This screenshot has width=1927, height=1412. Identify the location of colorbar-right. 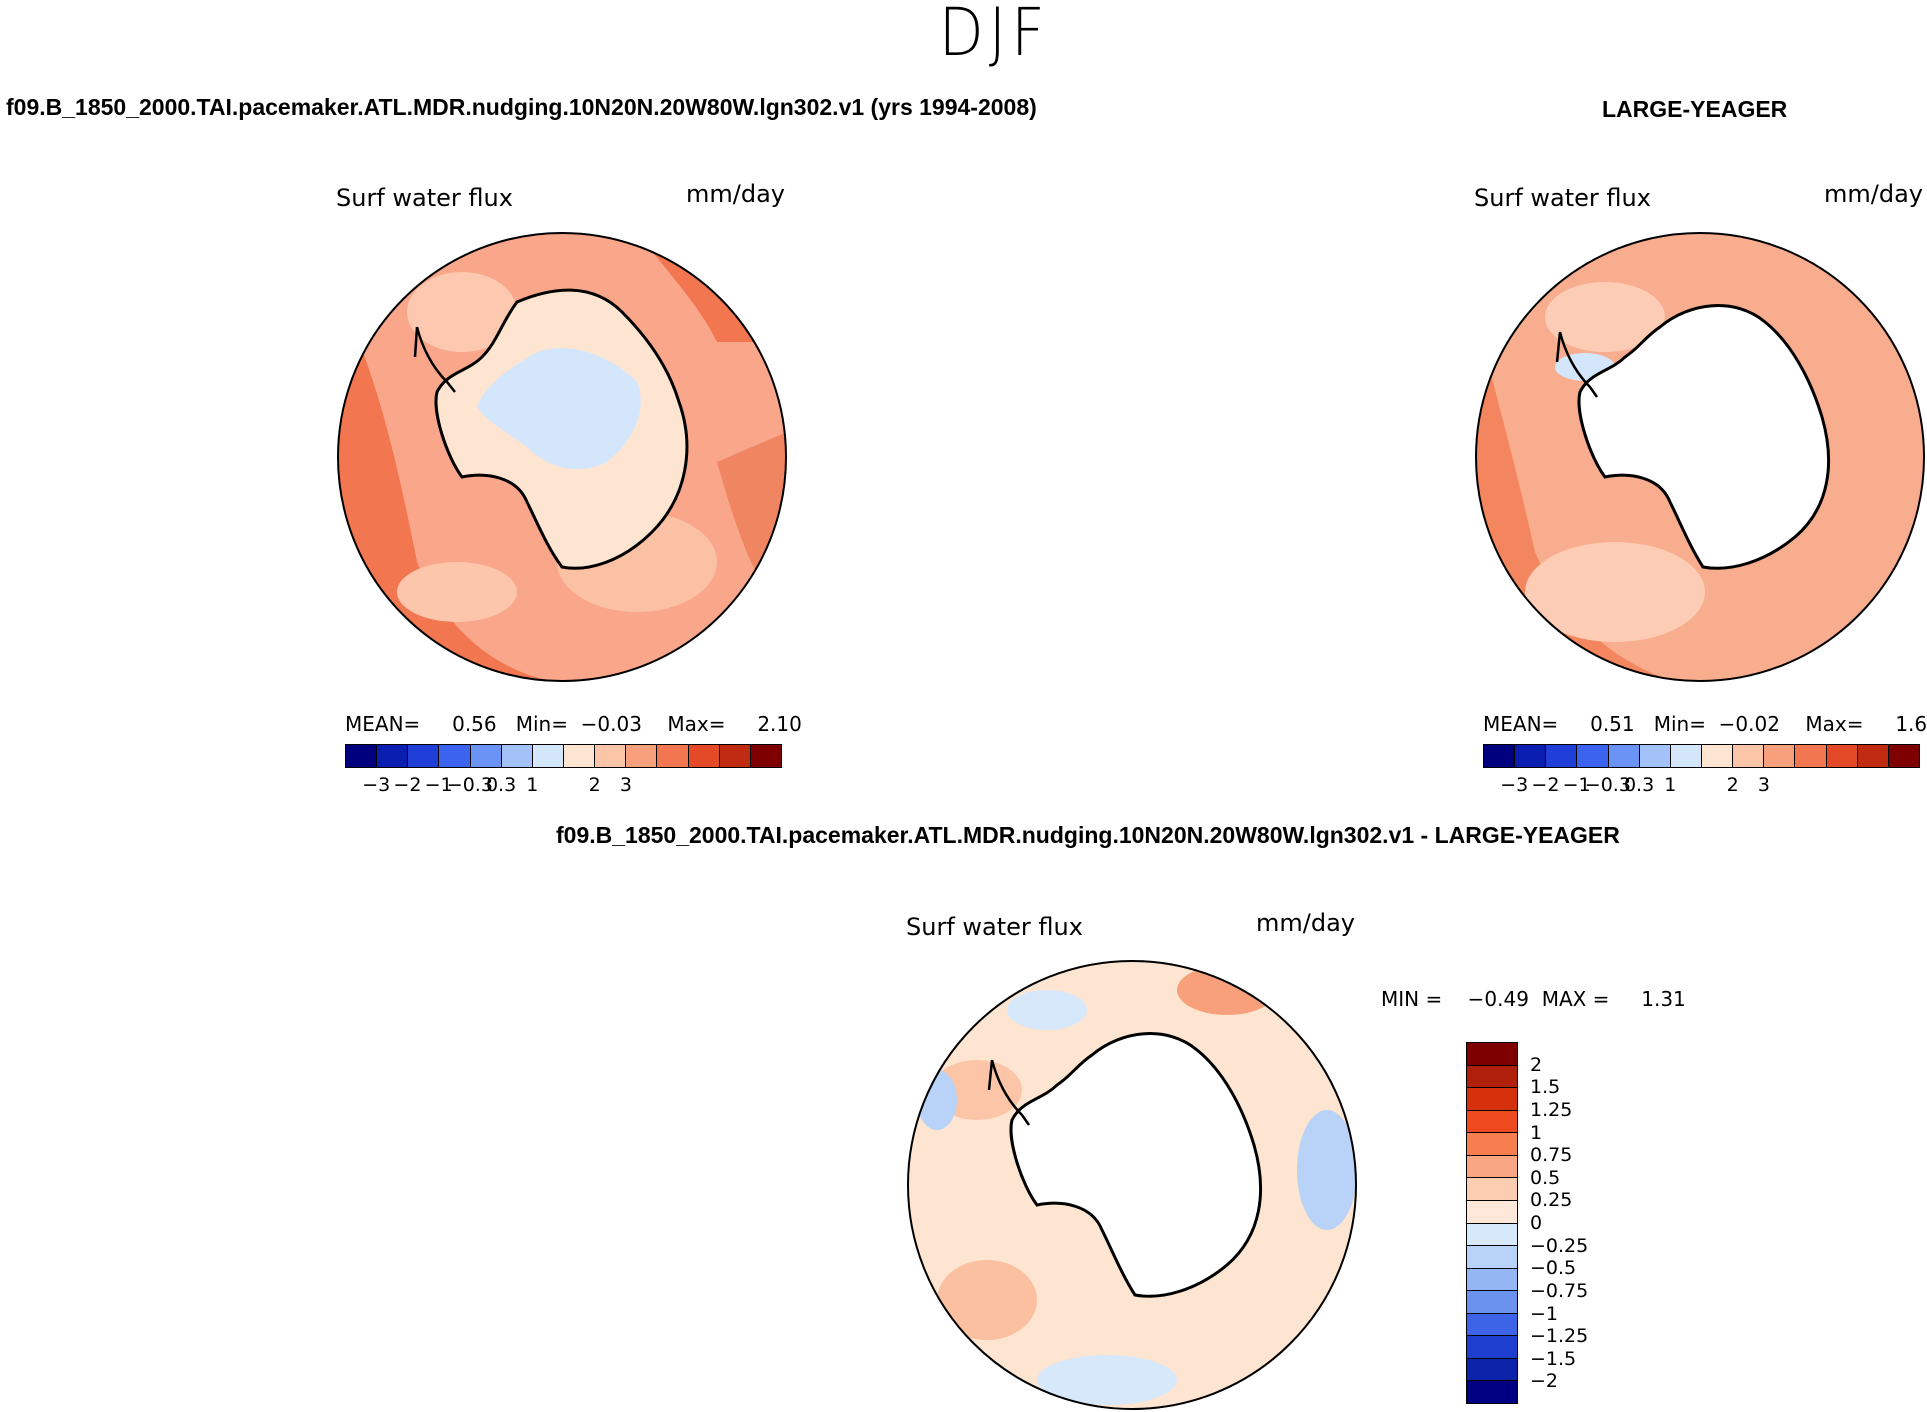
(1701, 756).